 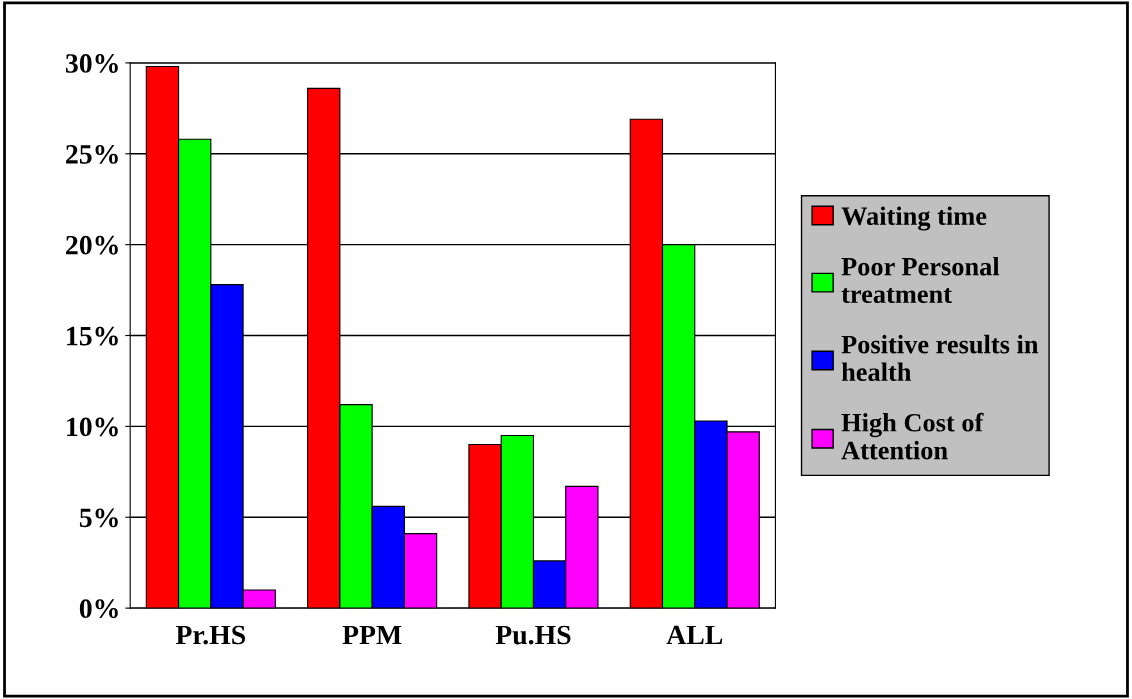 I want to click on legend-label: Poor Personal treatment, so click(x=920, y=280).